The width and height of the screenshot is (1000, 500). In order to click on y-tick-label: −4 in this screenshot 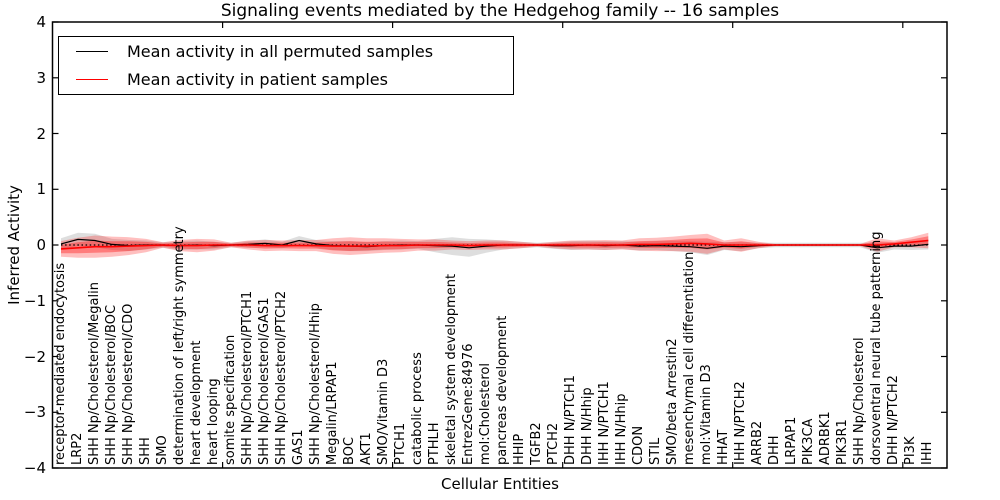, I will do `click(34, 468)`.